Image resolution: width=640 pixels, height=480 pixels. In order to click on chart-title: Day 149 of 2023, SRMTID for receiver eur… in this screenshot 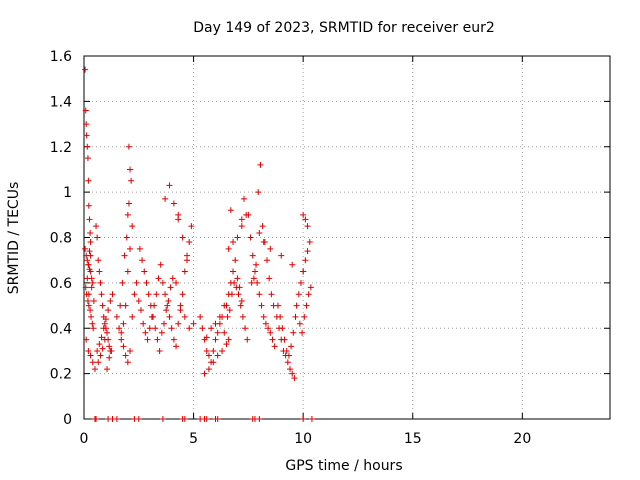, I will do `click(344, 28)`.